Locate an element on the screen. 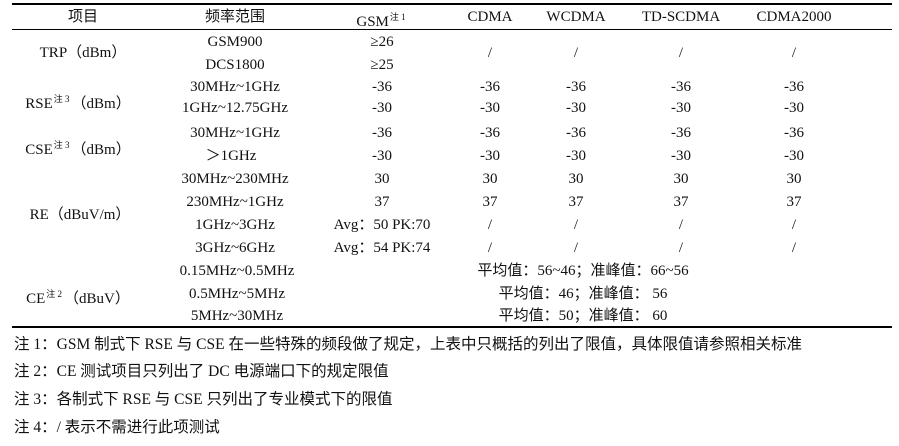 The width and height of the screenshot is (899, 446). header-item: 项目 is located at coordinates (83, 17).